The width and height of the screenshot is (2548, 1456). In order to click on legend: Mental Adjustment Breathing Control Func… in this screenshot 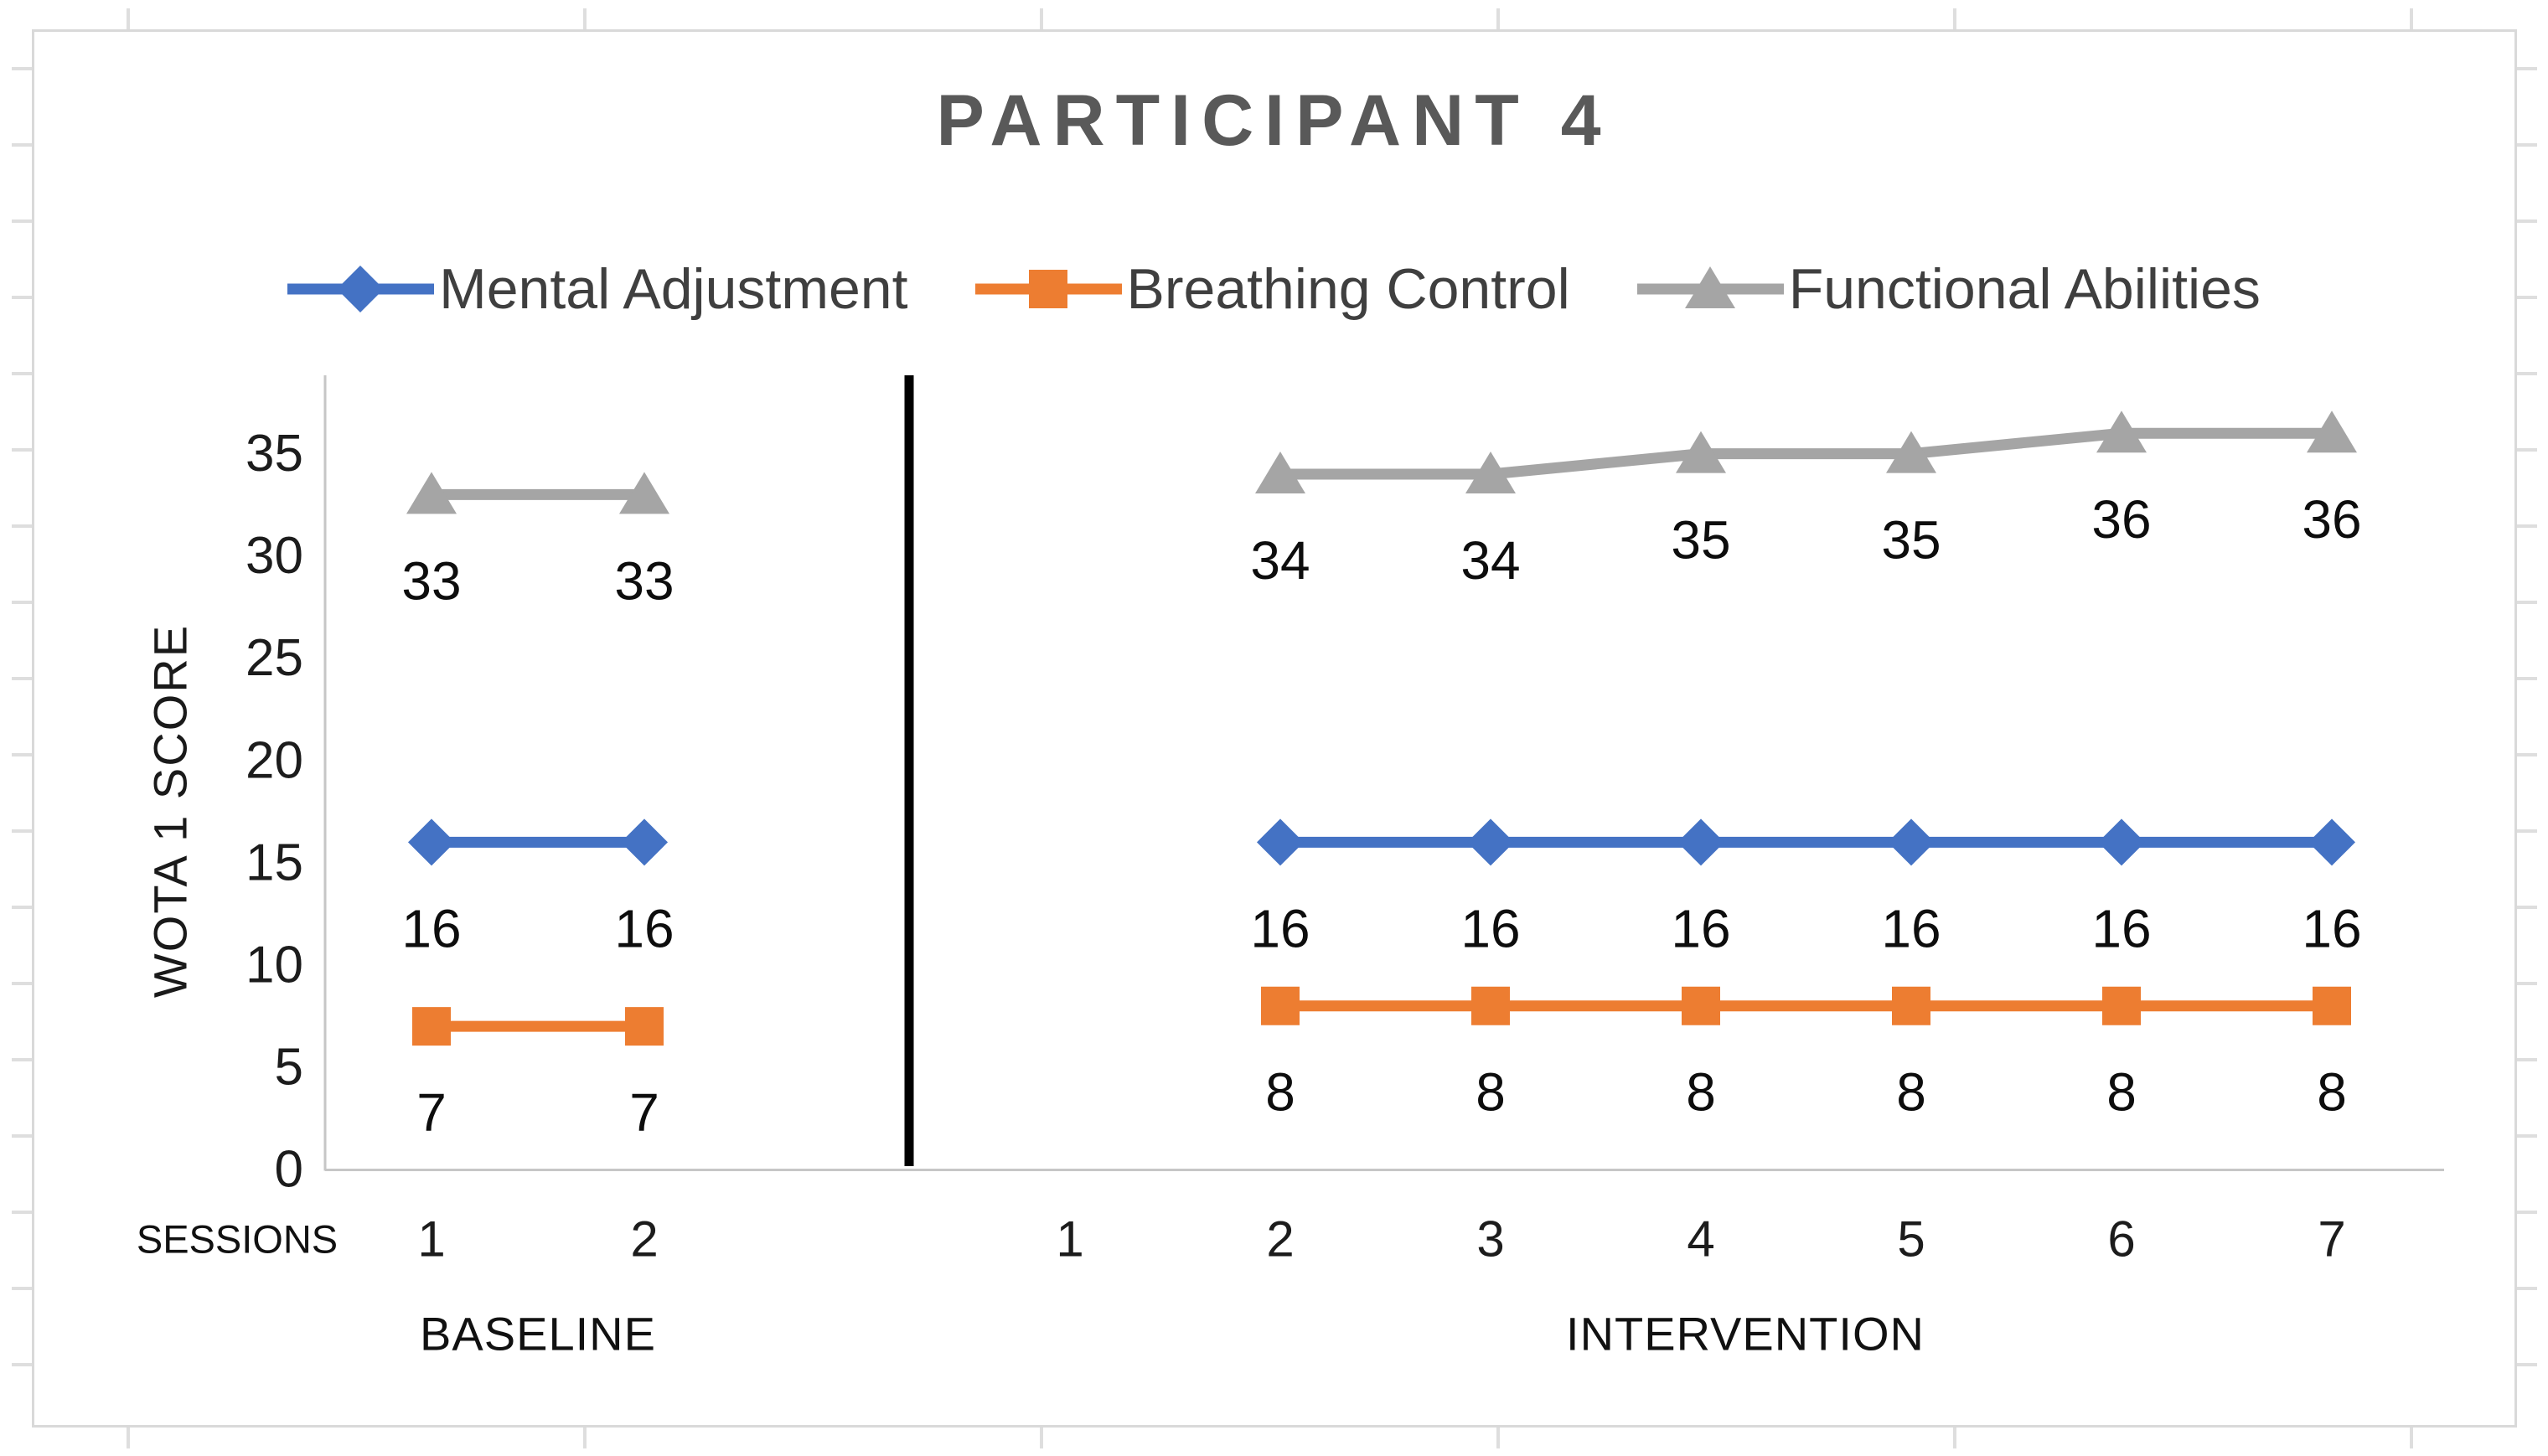, I will do `click(1274, 289)`.